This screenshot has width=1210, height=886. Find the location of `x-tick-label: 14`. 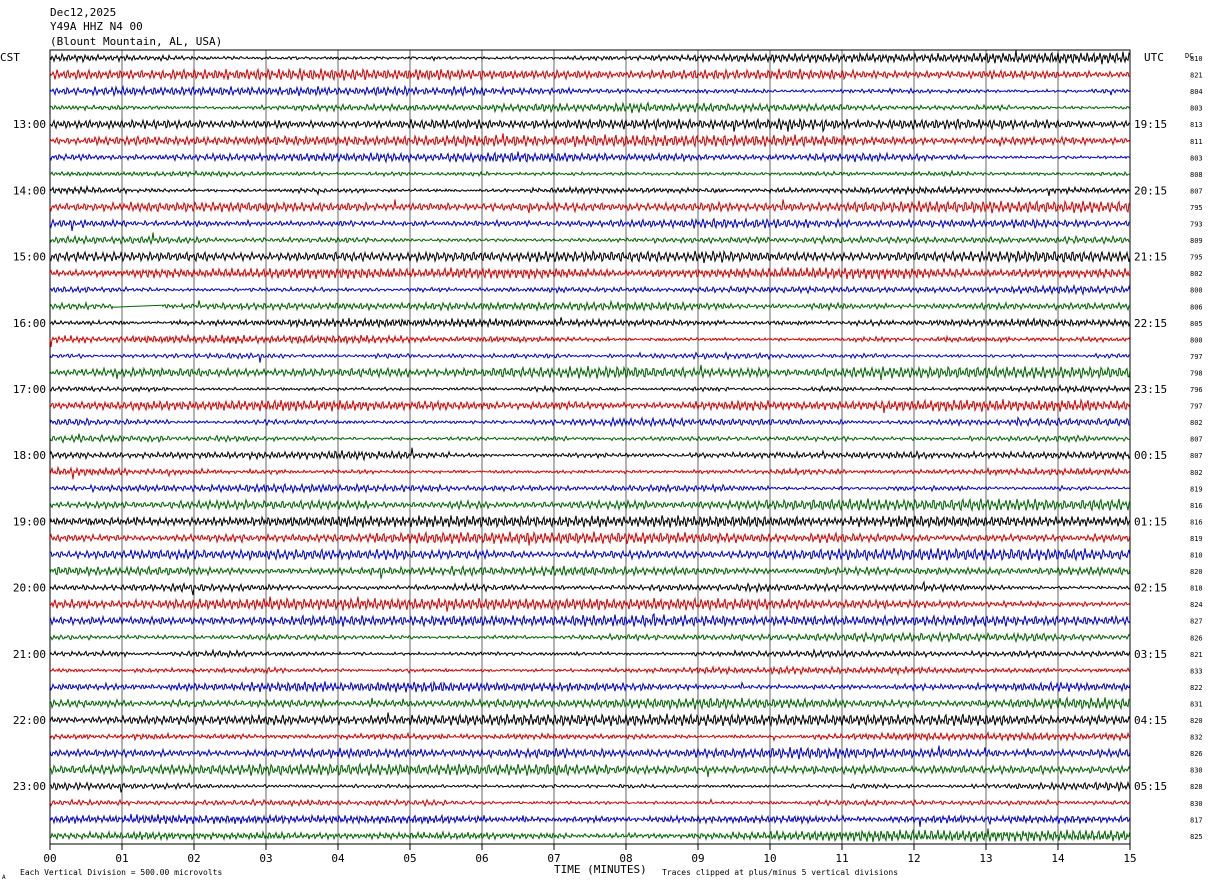

x-tick-label: 14 is located at coordinates (1058, 858).